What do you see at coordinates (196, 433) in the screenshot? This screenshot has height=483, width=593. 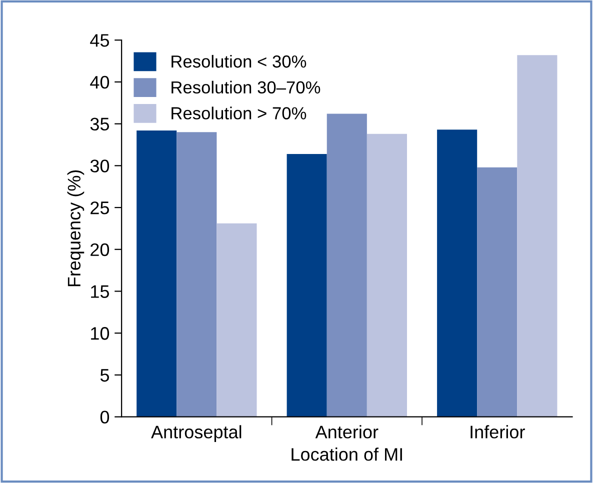 I see `x-tick-label: Antroseptal` at bounding box center [196, 433].